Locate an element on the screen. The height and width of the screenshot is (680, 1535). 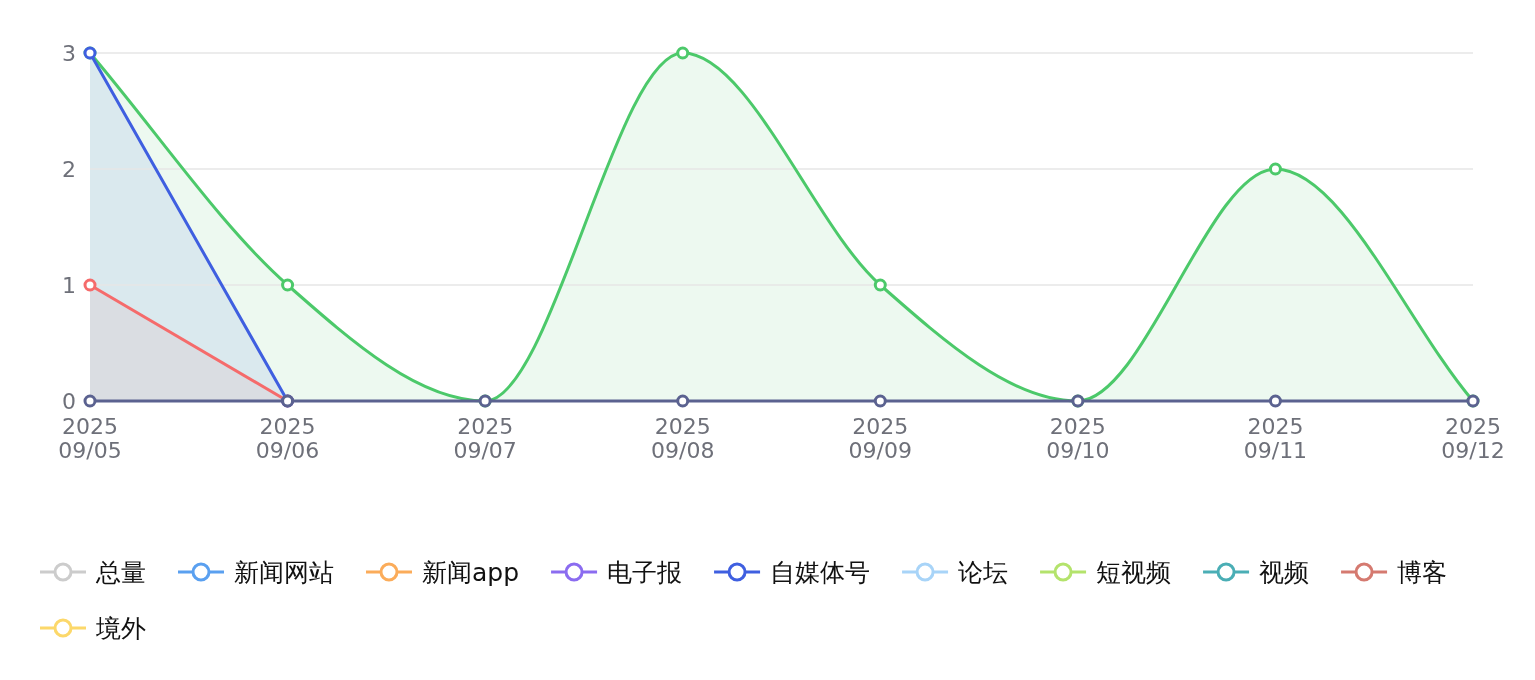
legend-label: 博客 is located at coordinates (1422, 572).